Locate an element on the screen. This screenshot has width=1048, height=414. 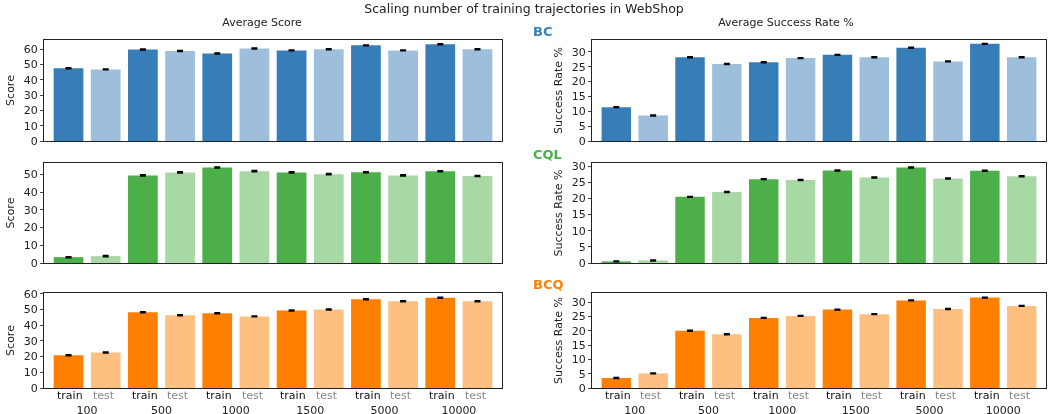
text: BCQ is located at coordinates (548, 284).